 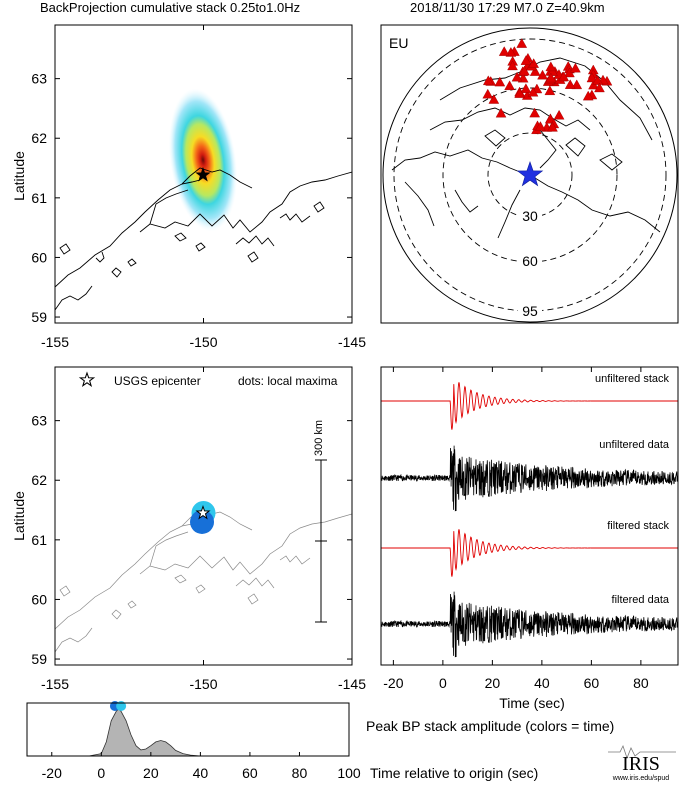 I want to click on logo-url: www.iris.edu/spud, so click(x=641, y=778).